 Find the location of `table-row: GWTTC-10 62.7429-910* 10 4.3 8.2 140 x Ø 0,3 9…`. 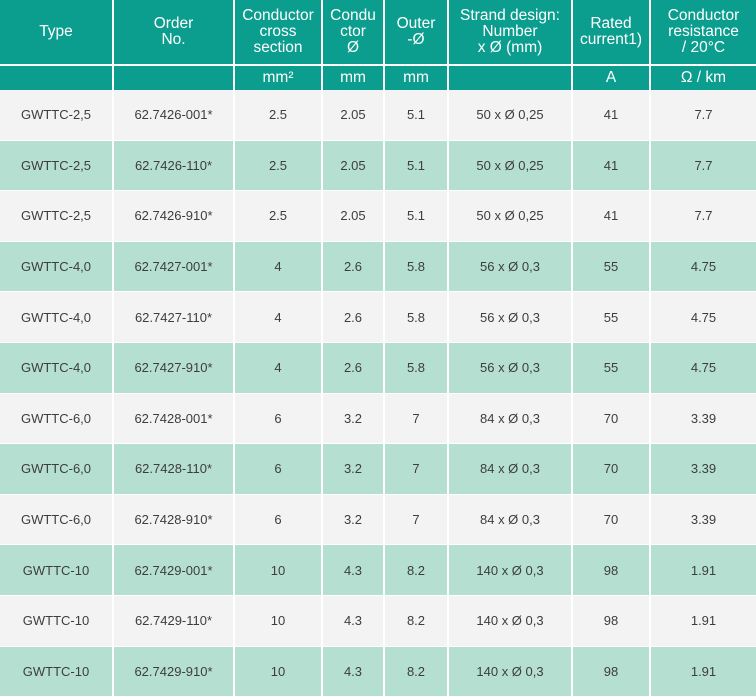

table-row: GWTTC-10 62.7429-910* 10 4.3 8.2 140 x Ø 0,3 9… is located at coordinates (378, 671).